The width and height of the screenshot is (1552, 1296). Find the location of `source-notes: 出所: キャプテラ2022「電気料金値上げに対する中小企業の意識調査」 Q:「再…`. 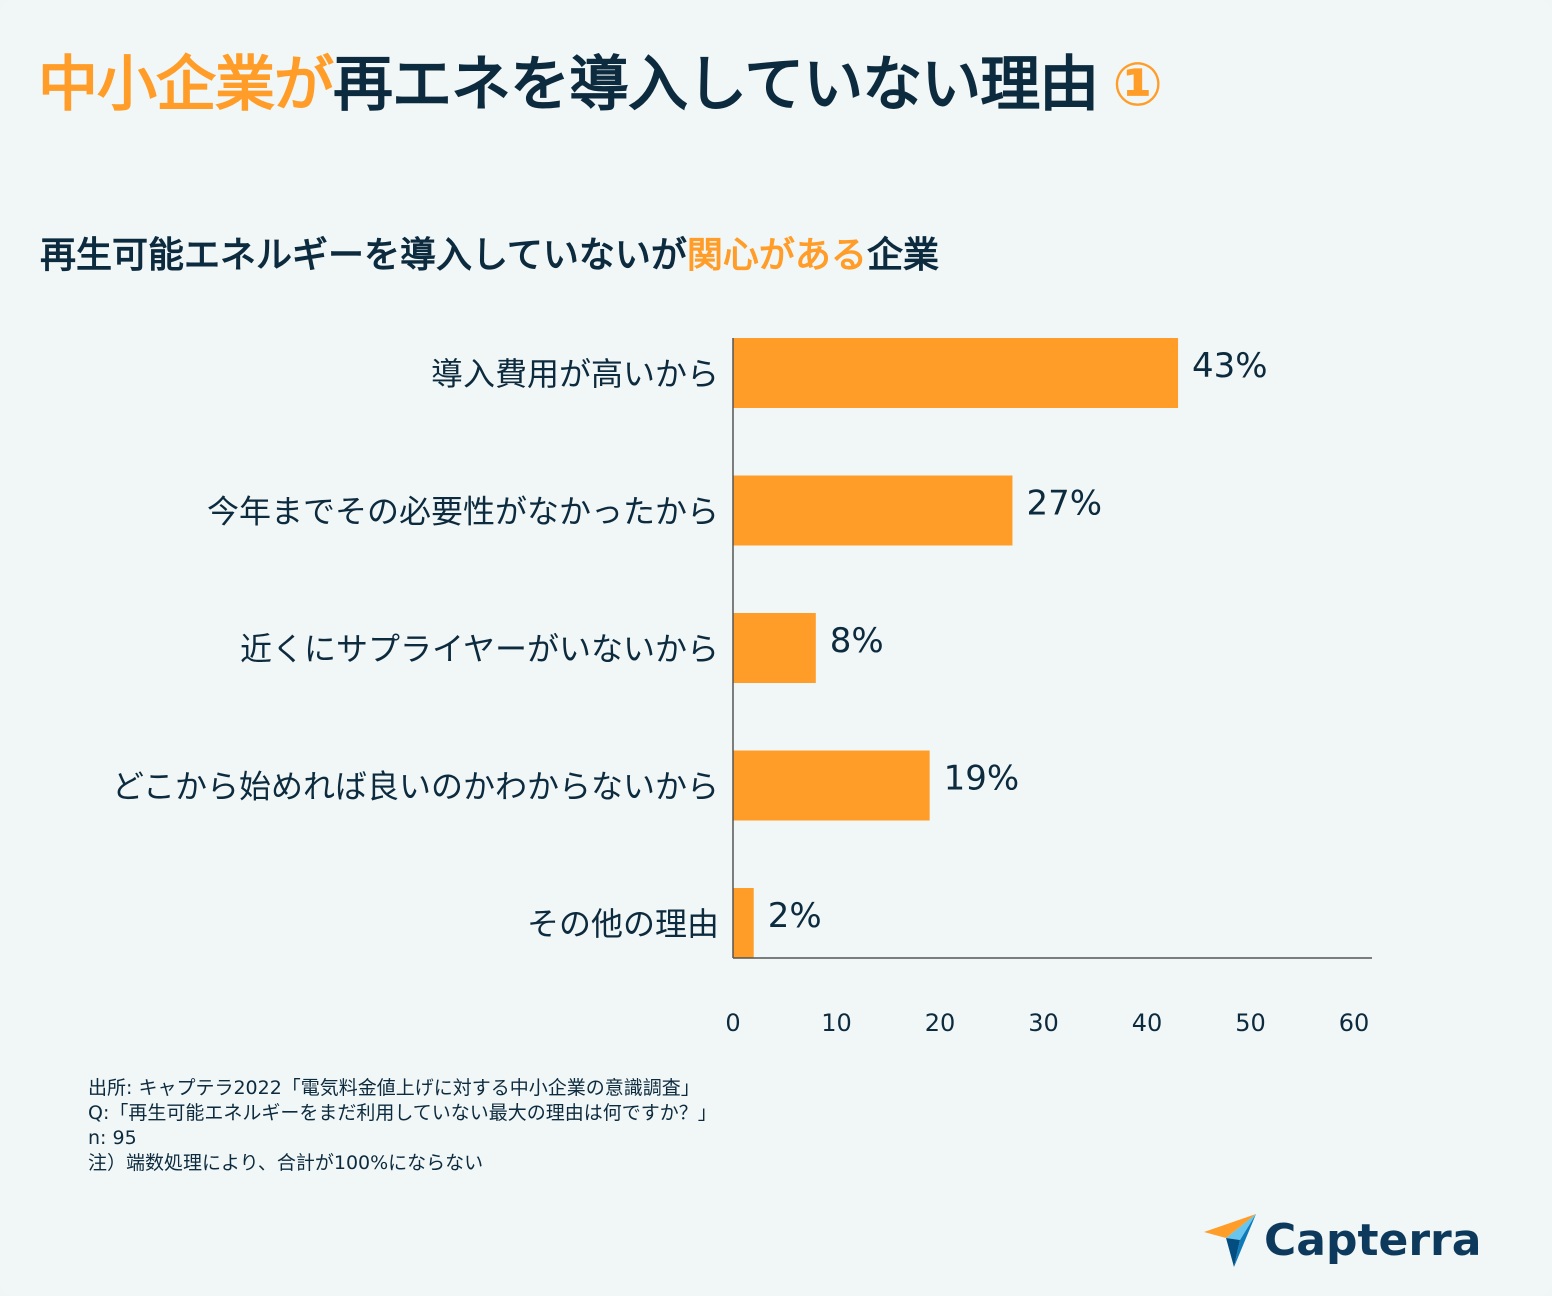

source-notes: 出所: キャプテラ2022「電気料金値上げに対する中小企業の意識調査」 Q:「再… is located at coordinates (402, 1126).